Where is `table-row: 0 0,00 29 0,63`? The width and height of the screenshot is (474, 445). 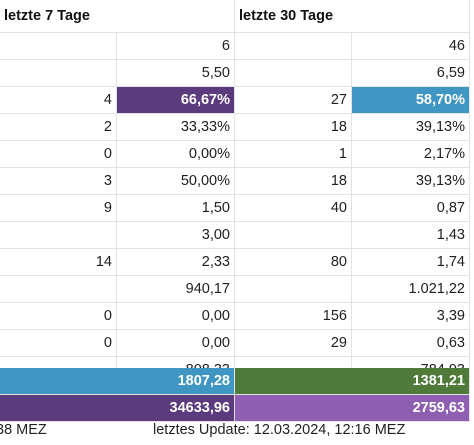
table-row: 0 0,00 29 0,63 is located at coordinates (237, 343).